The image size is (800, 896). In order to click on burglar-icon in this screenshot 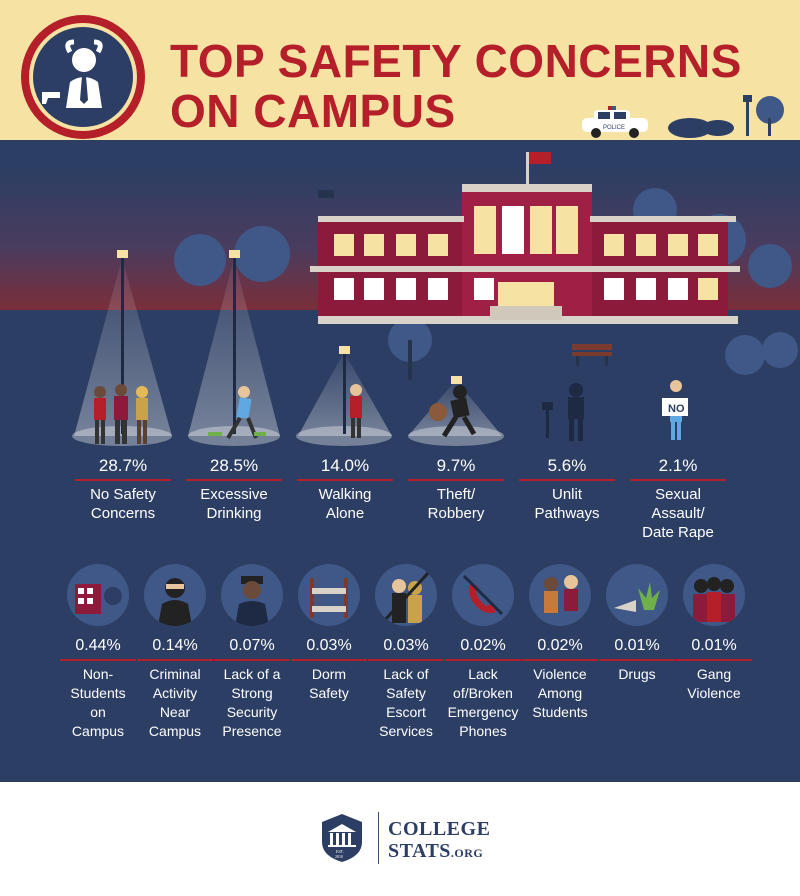, I will do `click(175, 595)`.